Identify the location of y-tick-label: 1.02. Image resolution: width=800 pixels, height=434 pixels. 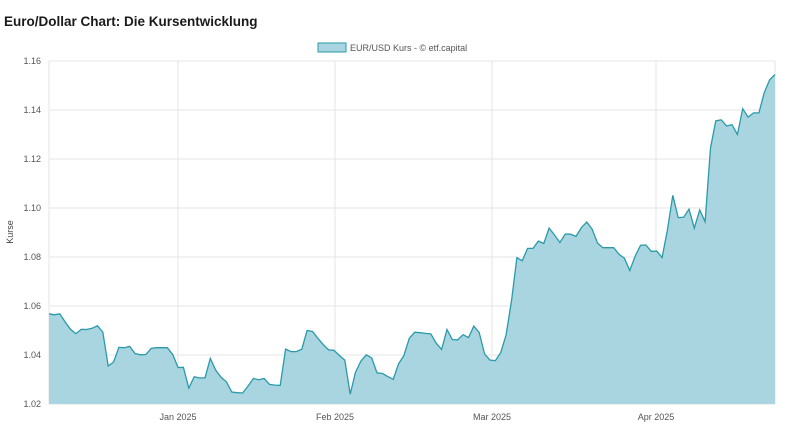
(32, 404).